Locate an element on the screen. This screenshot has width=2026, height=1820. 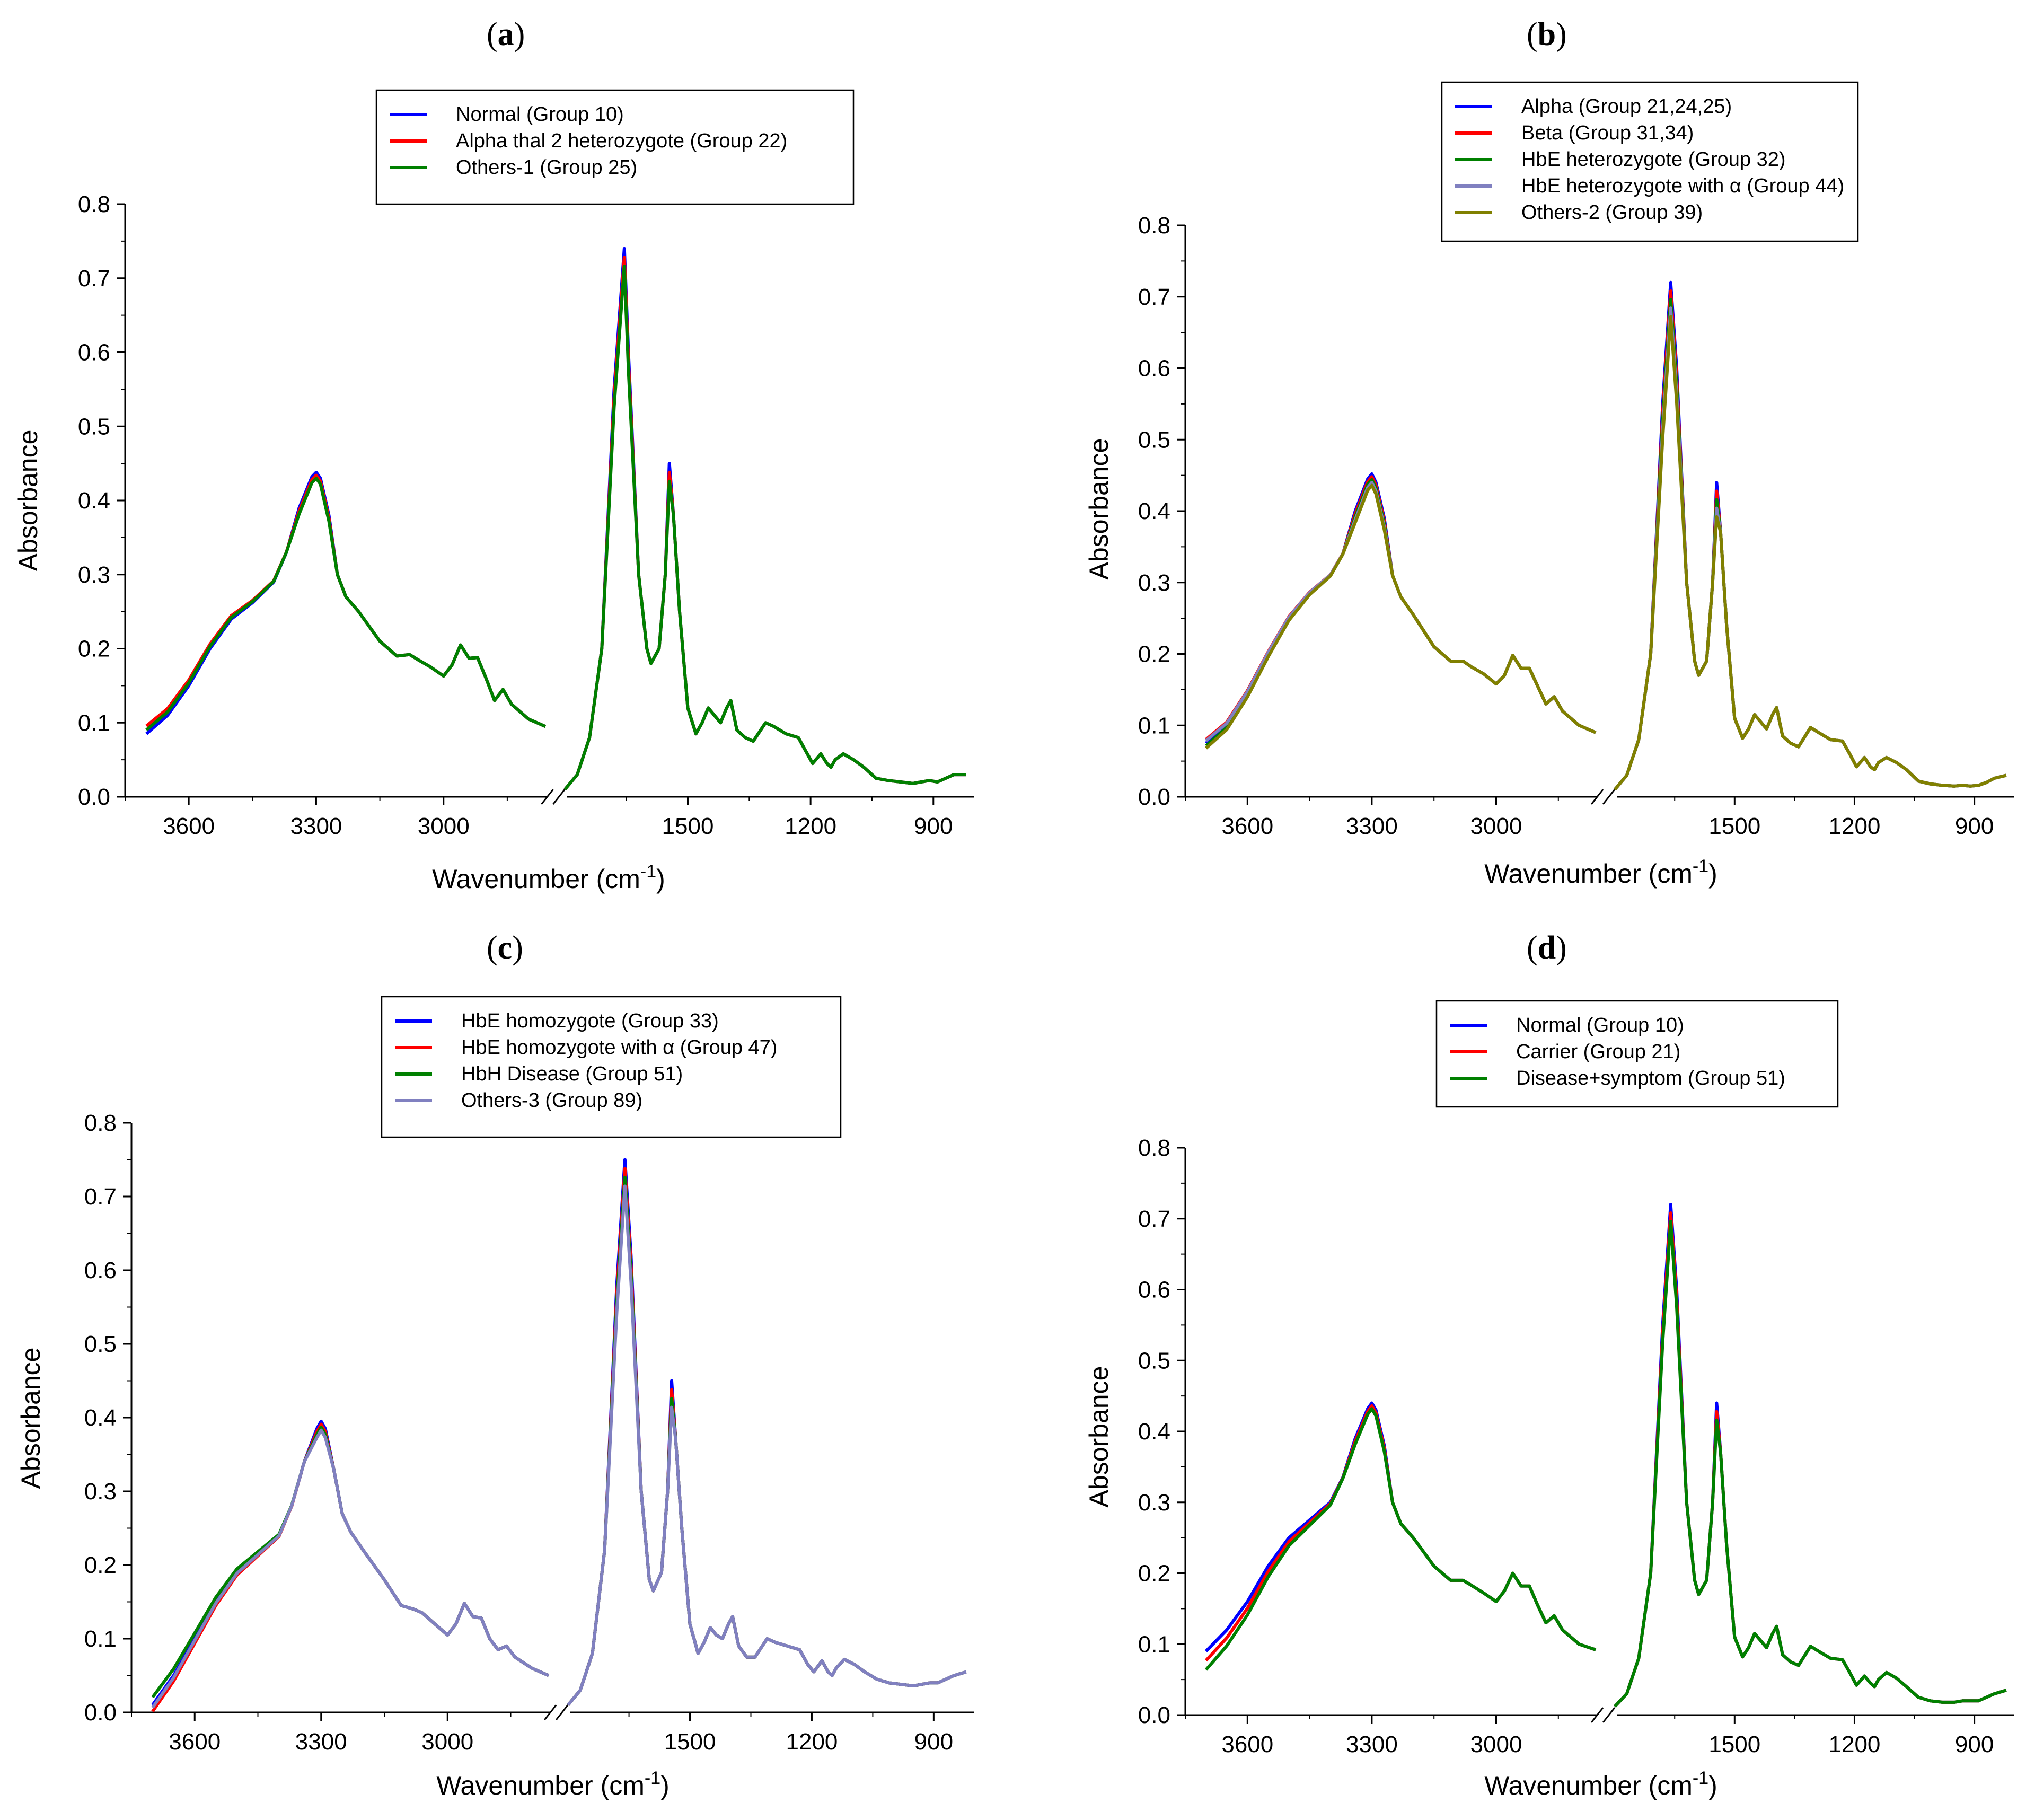
legend-entry: HbE homozygote with α (Group 47) is located at coordinates (619, 1047).